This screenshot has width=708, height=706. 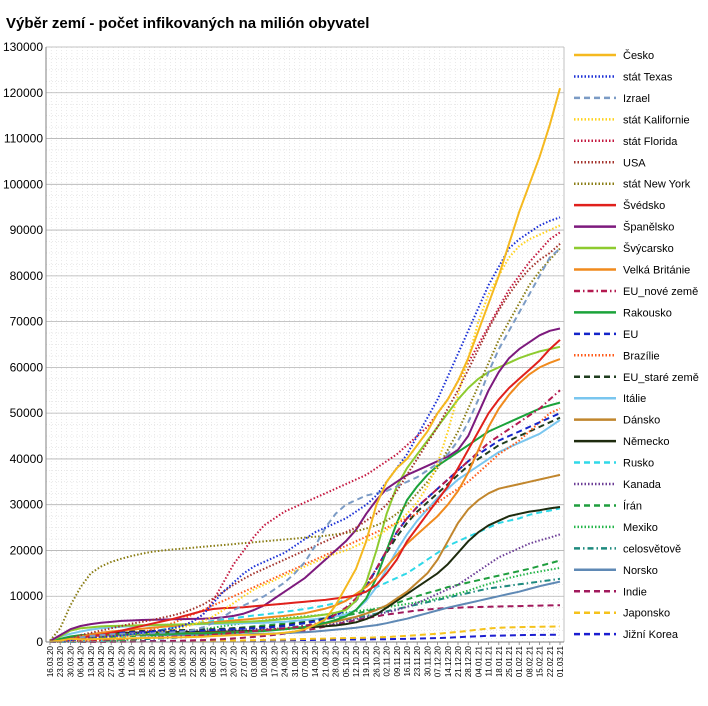 What do you see at coordinates (325, 661) in the screenshot?
I see `x-tick-label: 21.09.20` at bounding box center [325, 661].